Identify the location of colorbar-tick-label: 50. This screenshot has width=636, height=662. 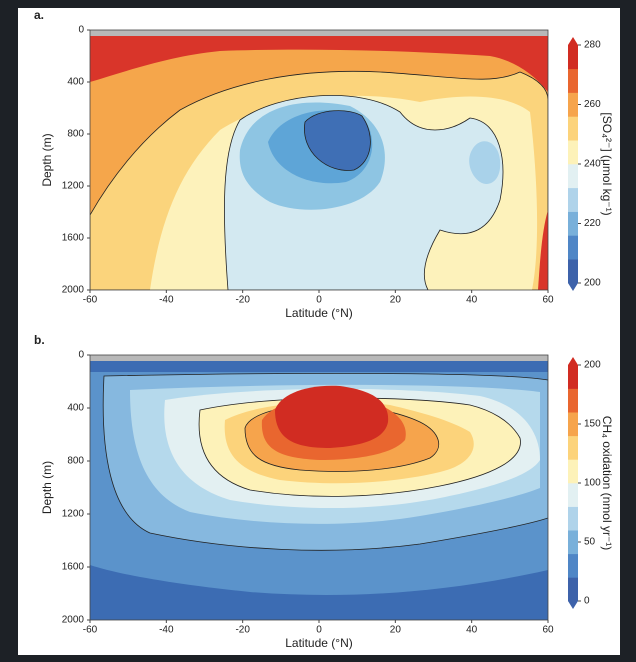
(590, 542).